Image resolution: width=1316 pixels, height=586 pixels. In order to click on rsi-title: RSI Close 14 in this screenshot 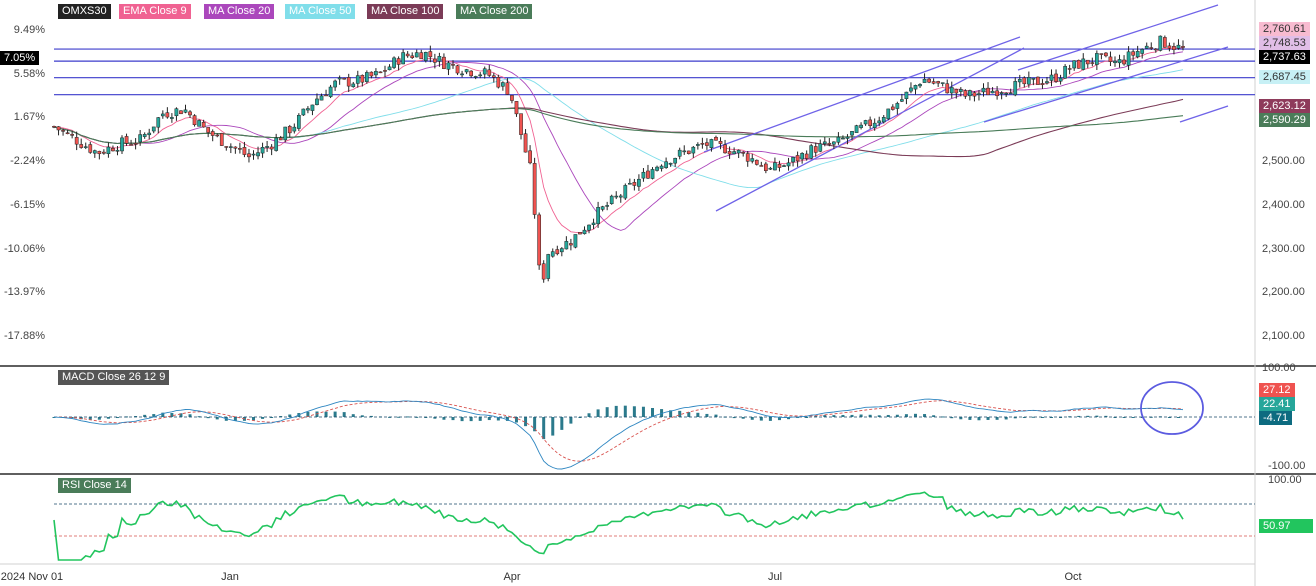, I will do `click(94, 485)`.